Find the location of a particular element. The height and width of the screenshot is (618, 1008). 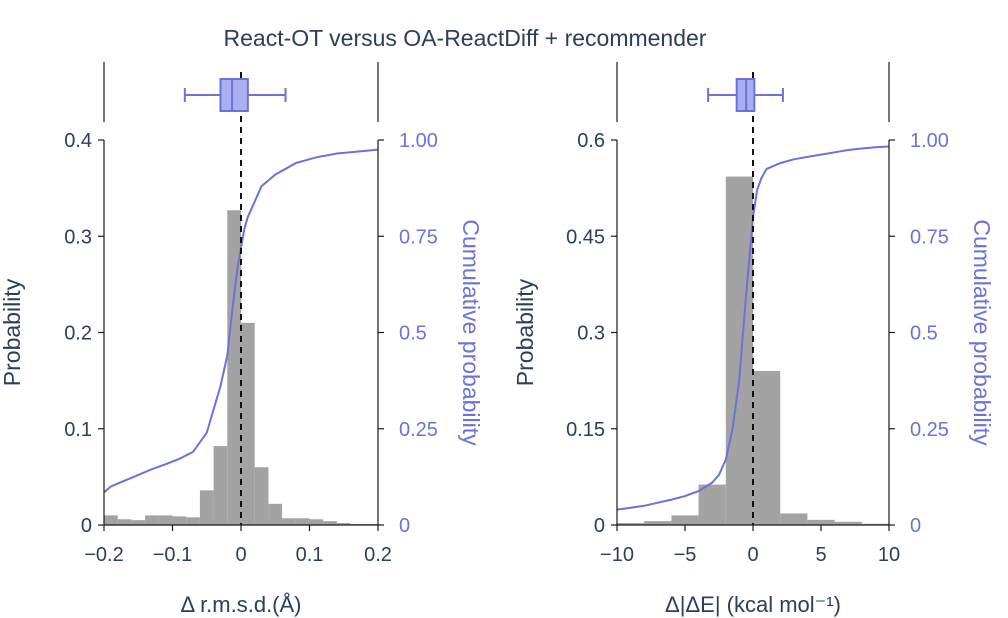

x-tick-label: −0.1 is located at coordinates (172, 555).